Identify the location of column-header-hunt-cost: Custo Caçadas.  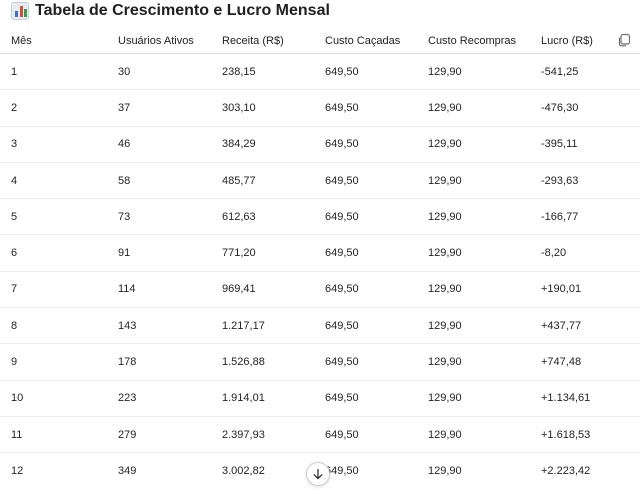
(365, 41).